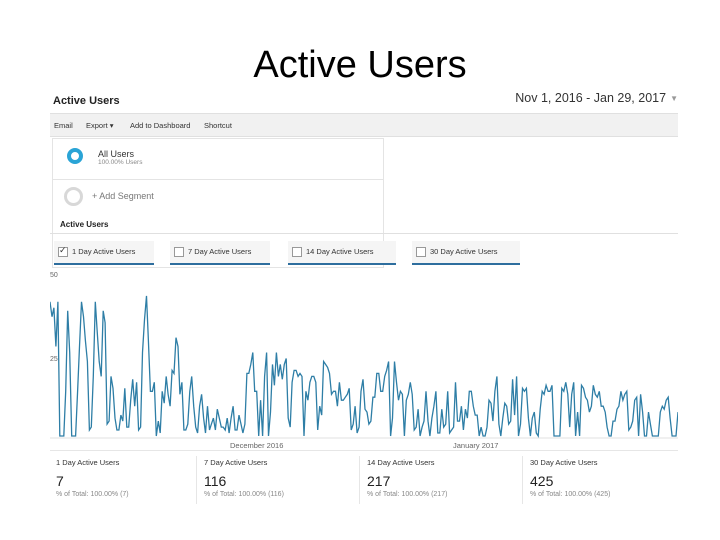 Image resolution: width=720 pixels, height=540 pixels. Describe the element at coordinates (476, 445) in the screenshot. I see `x-tick-label: January 2017` at that location.